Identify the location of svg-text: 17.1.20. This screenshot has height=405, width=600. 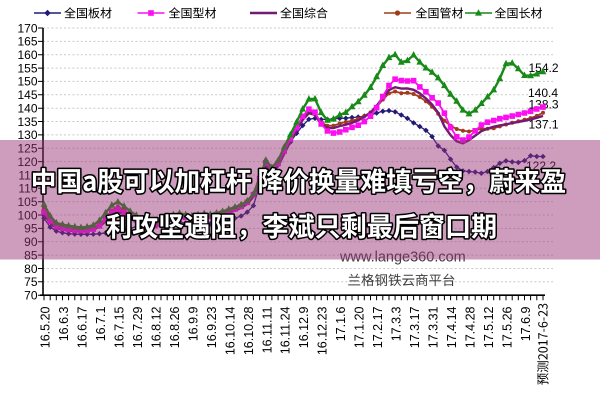
(360, 327).